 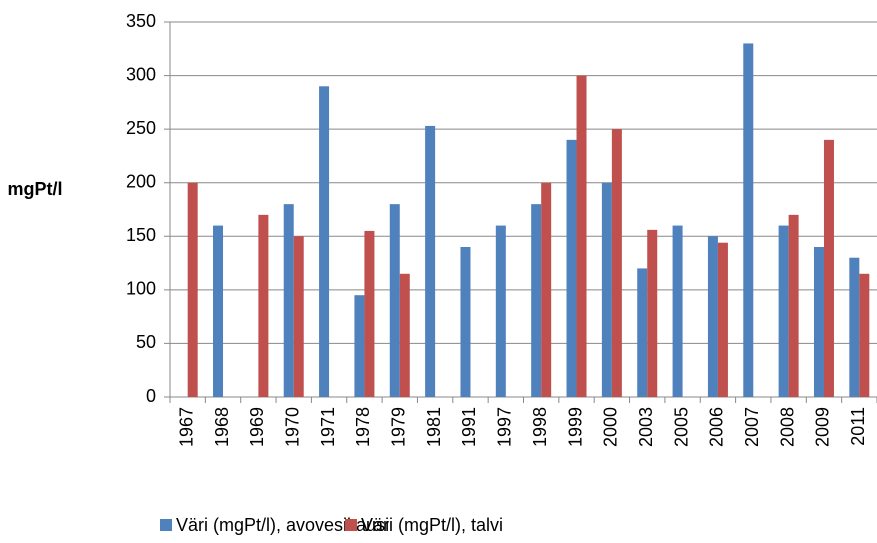 I want to click on y-tick-label: 100, so click(x=141, y=289).